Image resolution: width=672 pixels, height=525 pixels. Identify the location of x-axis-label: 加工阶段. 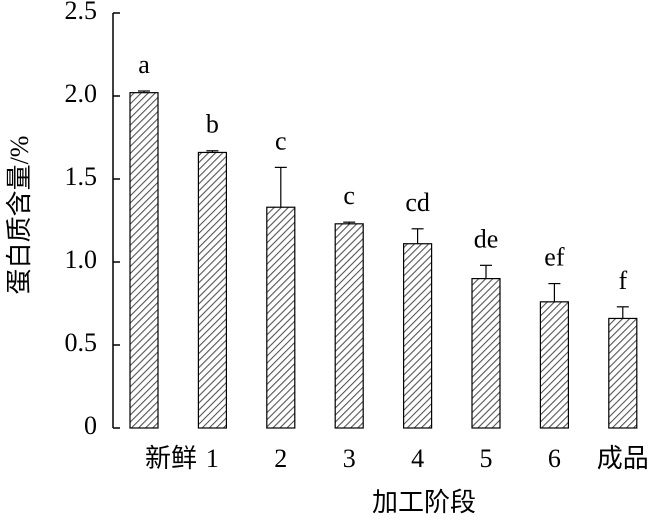
(424, 502).